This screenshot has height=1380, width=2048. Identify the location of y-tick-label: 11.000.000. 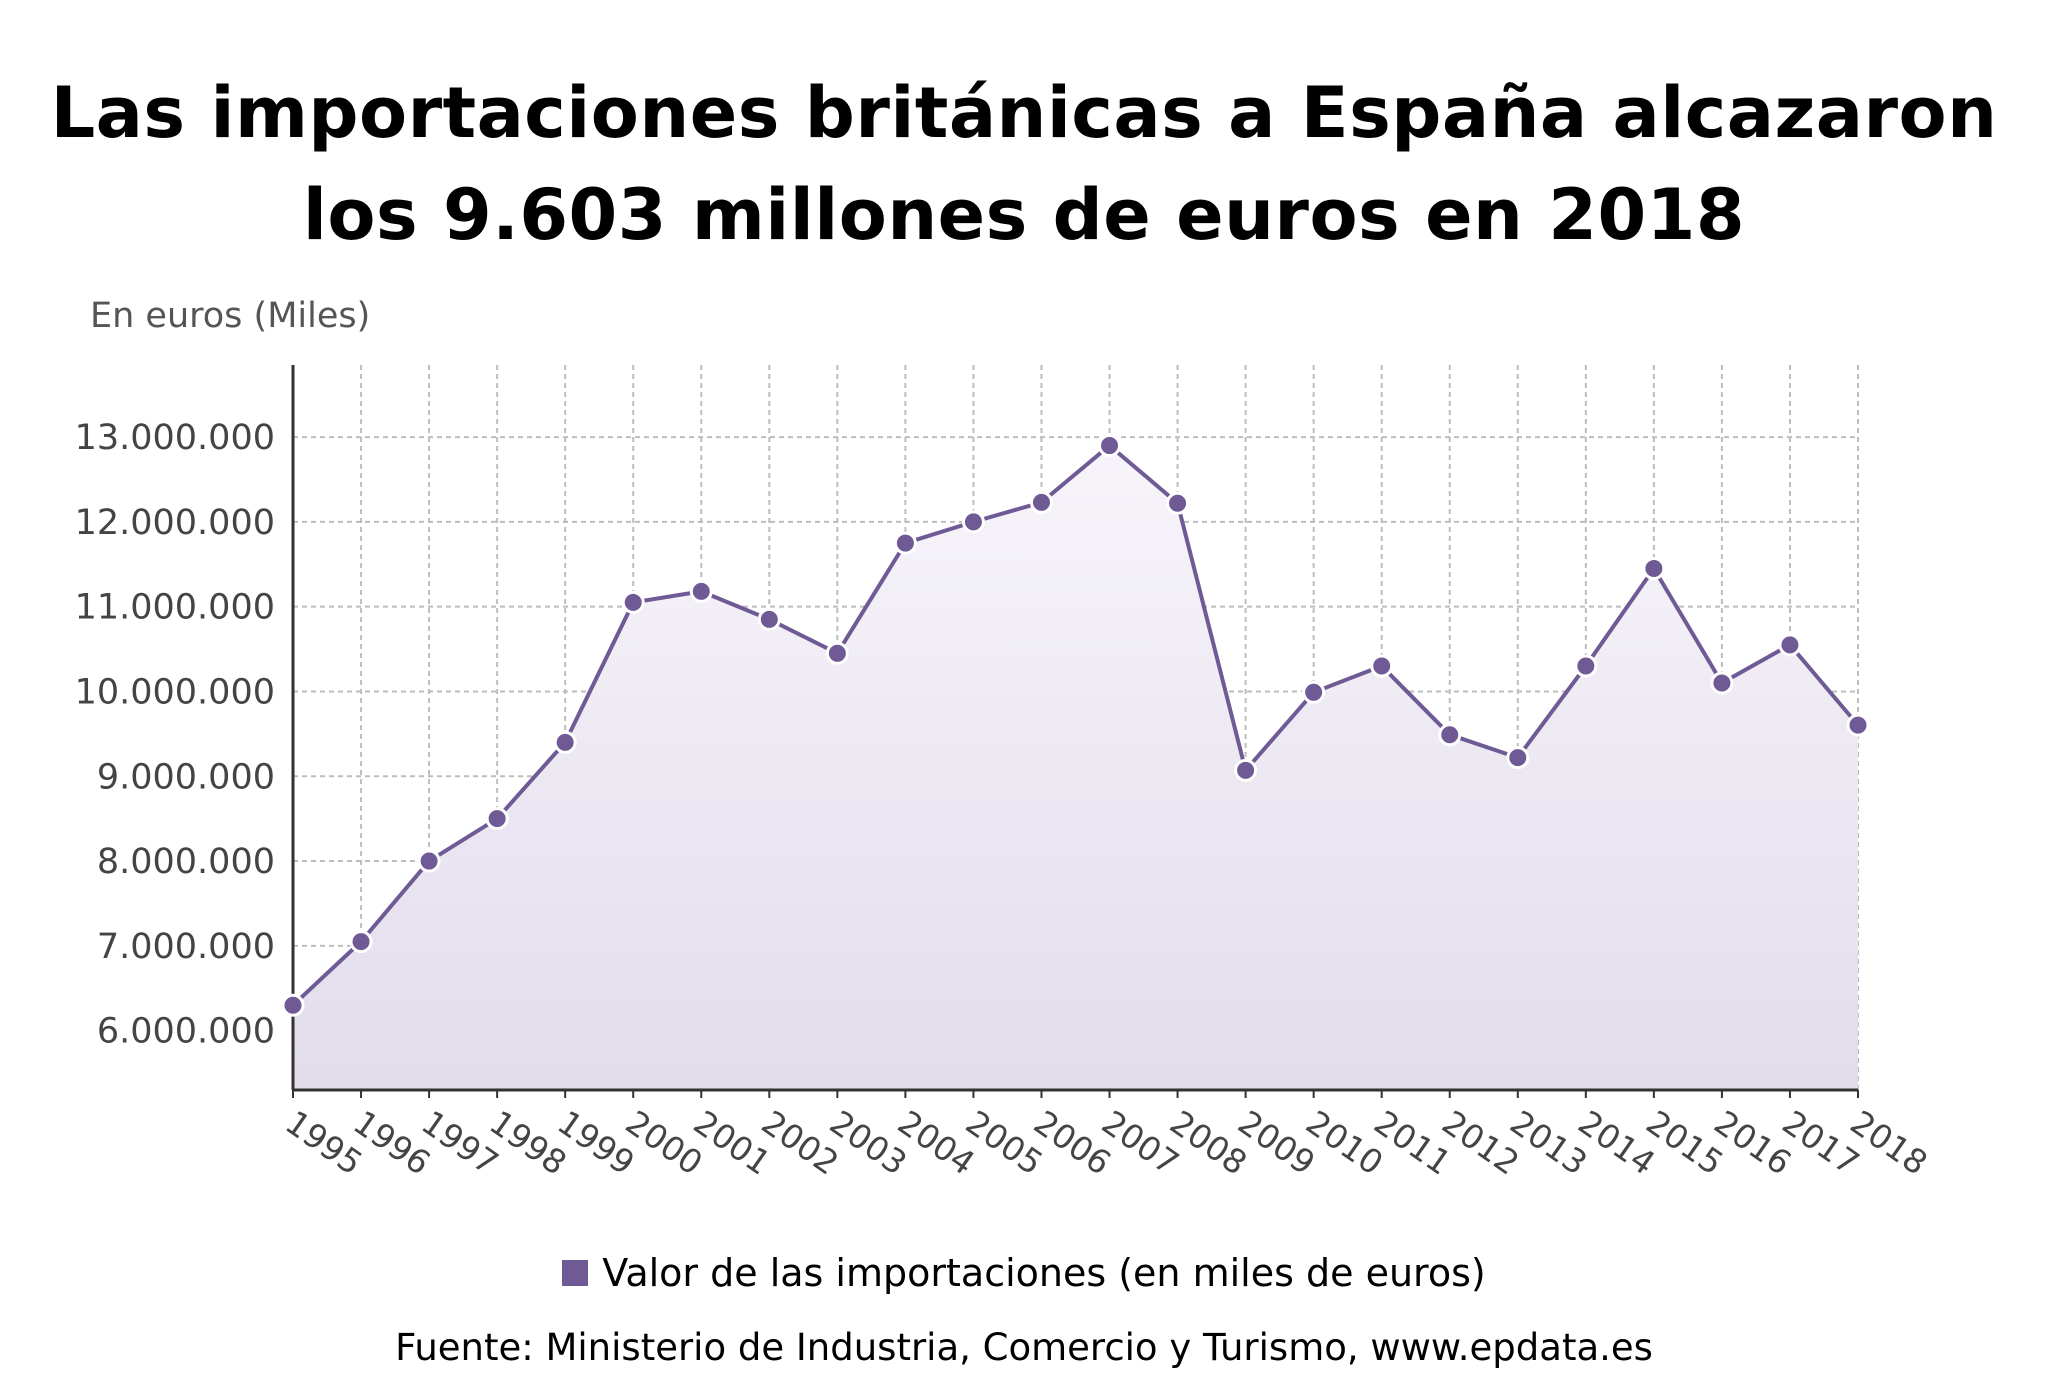
(175, 608).